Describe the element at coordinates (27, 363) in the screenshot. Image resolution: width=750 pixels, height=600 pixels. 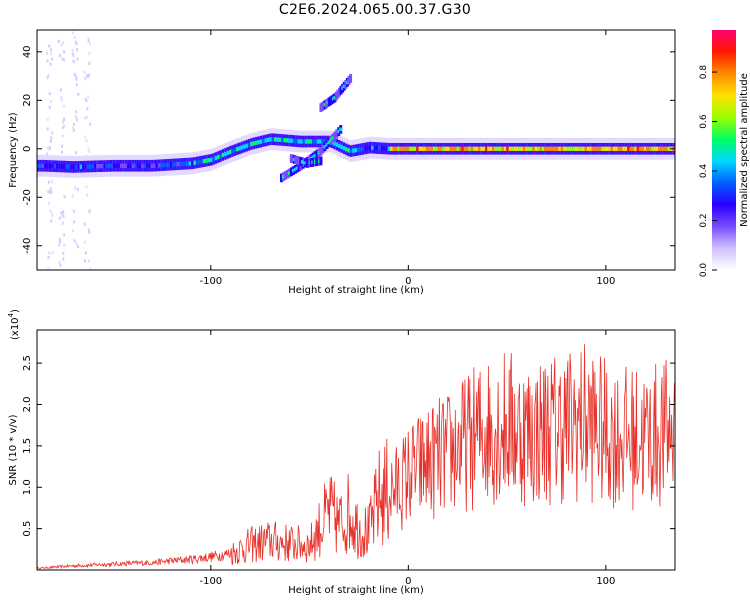
I see `y-tick-label: 2.5` at that location.